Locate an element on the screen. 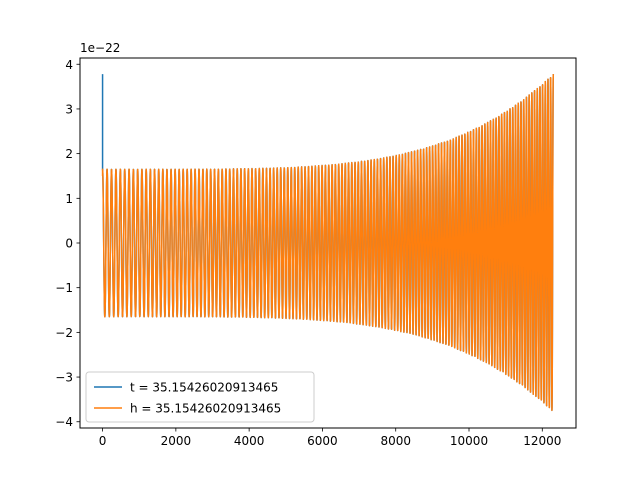 The image size is (640, 480). y-tick-label: 0 is located at coordinates (69, 244).